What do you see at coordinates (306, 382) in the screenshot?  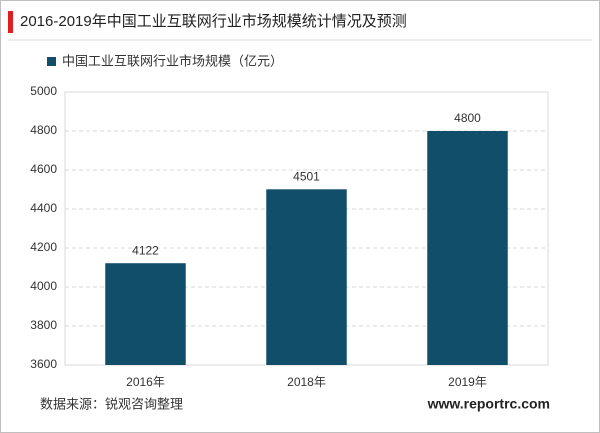 I see `x-tick-label: 2018年` at bounding box center [306, 382].